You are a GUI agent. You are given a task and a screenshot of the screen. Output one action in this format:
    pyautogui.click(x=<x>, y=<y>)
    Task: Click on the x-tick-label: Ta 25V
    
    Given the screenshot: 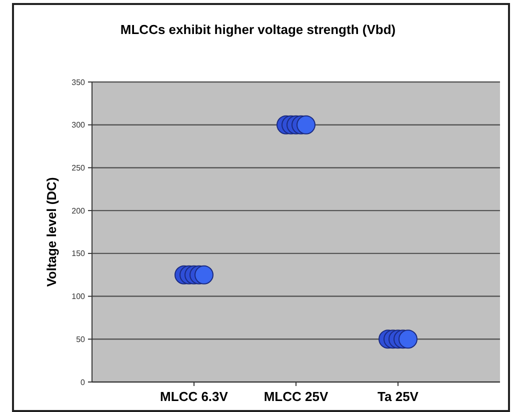 What is the action you would take?
    pyautogui.click(x=398, y=396)
    